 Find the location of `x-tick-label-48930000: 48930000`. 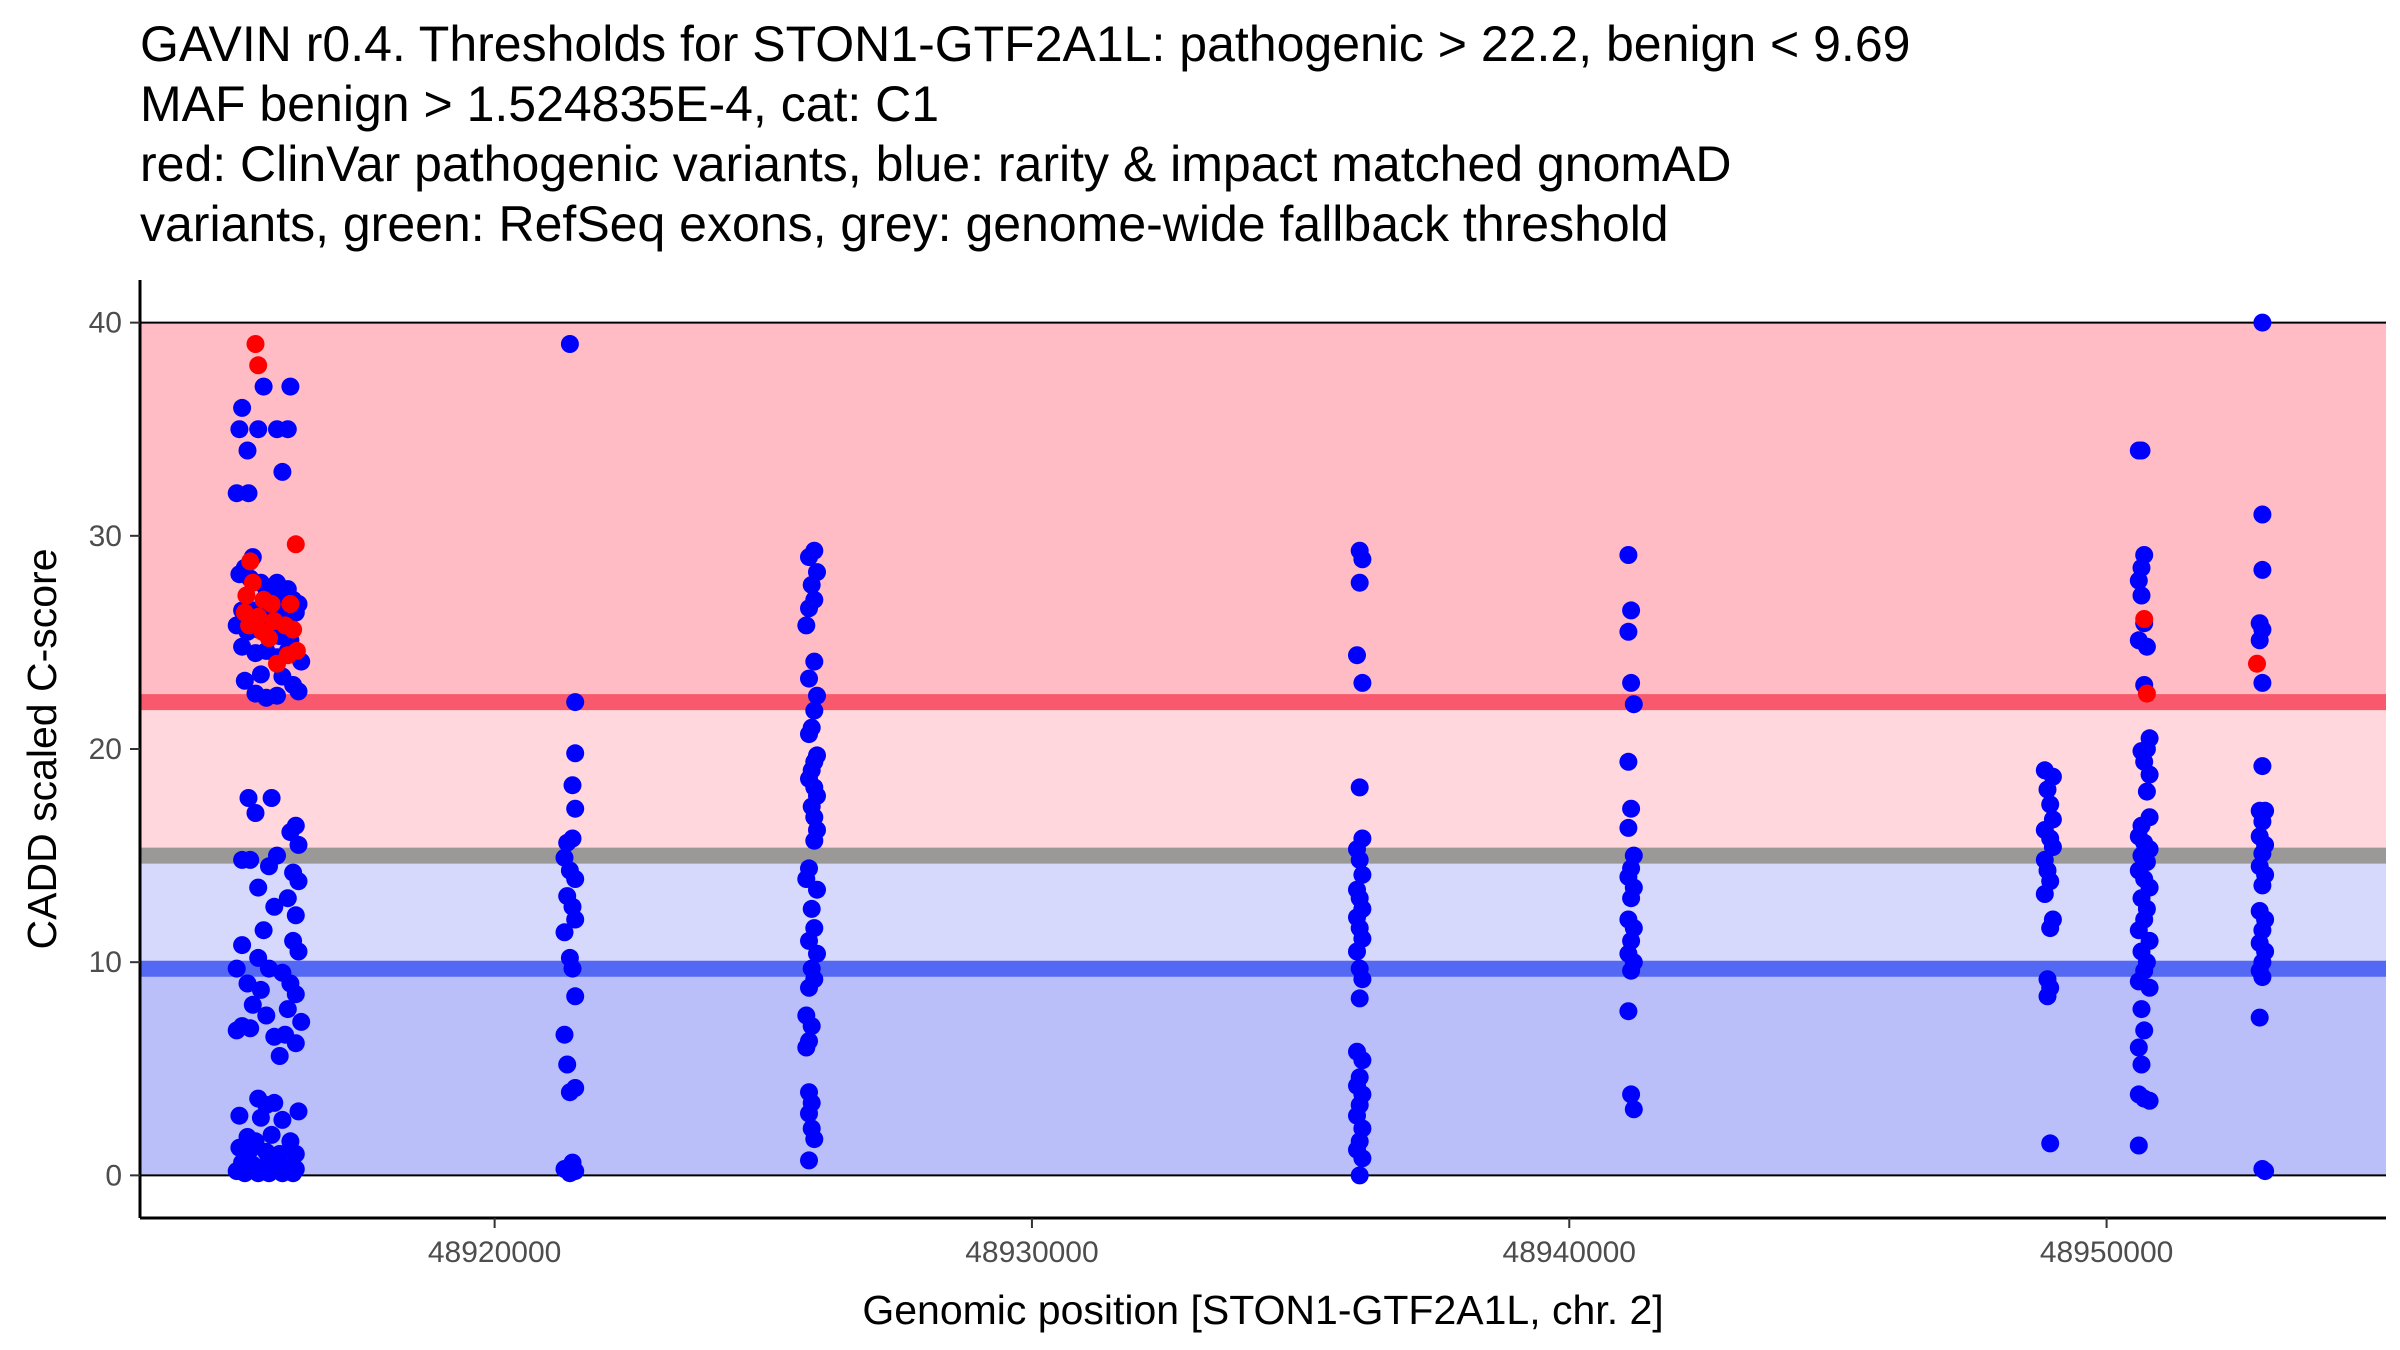

x-tick-label-48930000: 48930000 is located at coordinates (1031, 1252).